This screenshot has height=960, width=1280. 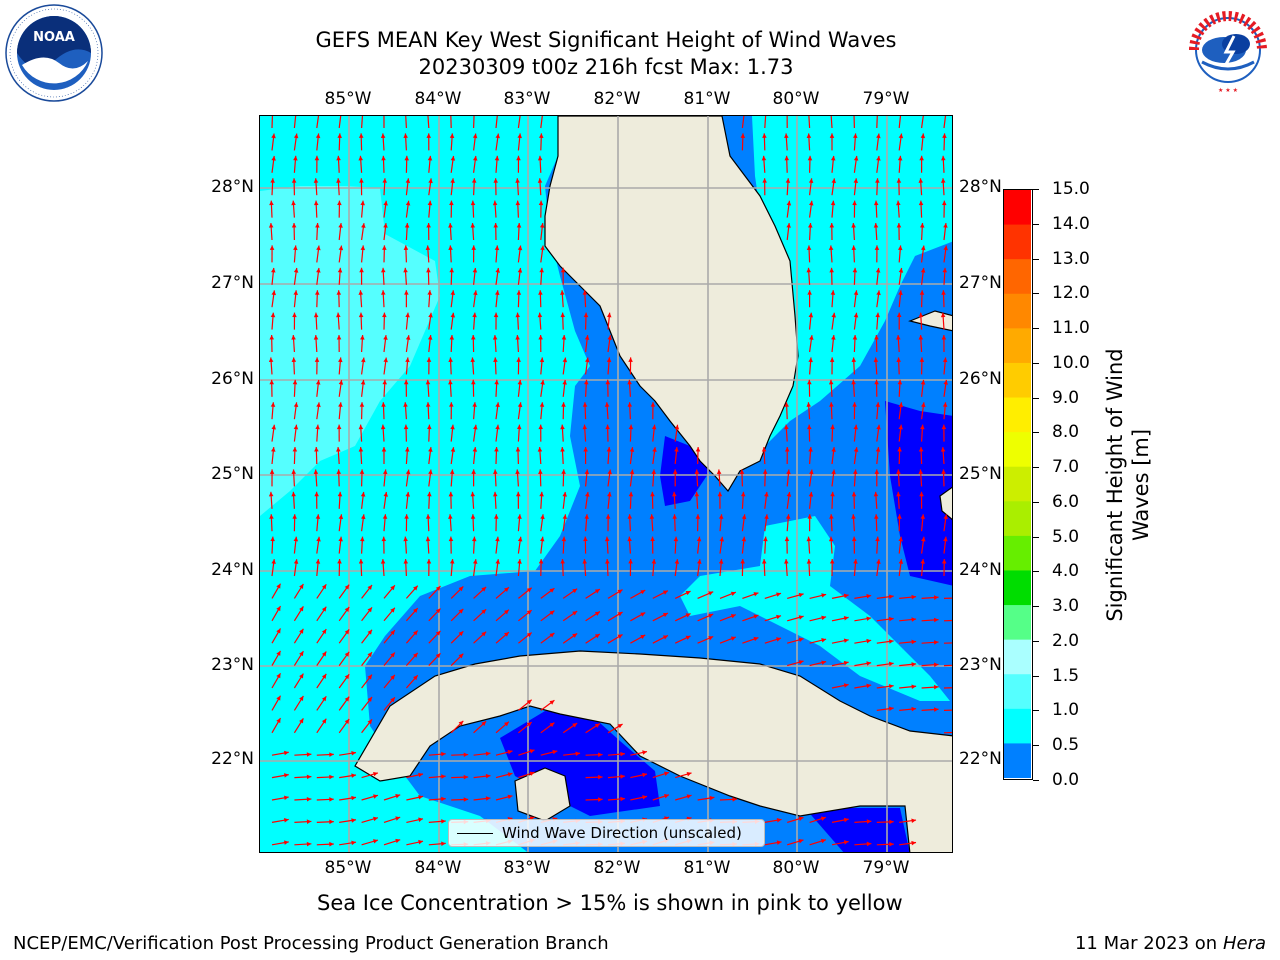 What do you see at coordinates (232, 379) in the screenshot?
I see `lat-tick-left: 26°N` at bounding box center [232, 379].